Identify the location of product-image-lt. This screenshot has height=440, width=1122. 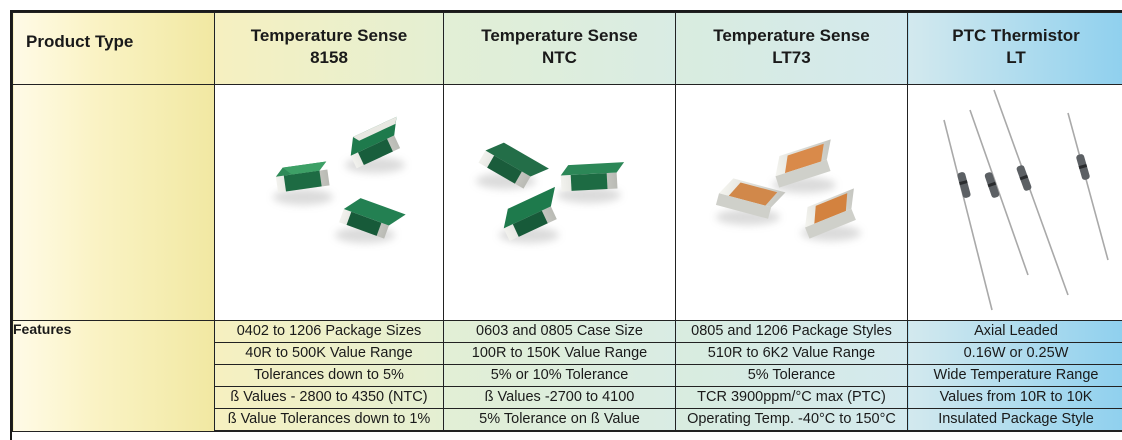
(1015, 203).